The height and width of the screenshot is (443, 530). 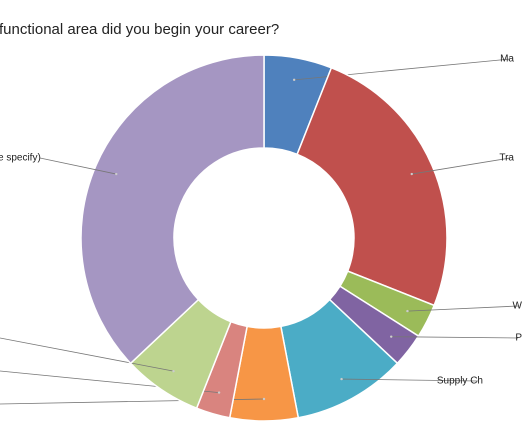 I want to click on segment-label: Supply Ch, so click(x=460, y=381).